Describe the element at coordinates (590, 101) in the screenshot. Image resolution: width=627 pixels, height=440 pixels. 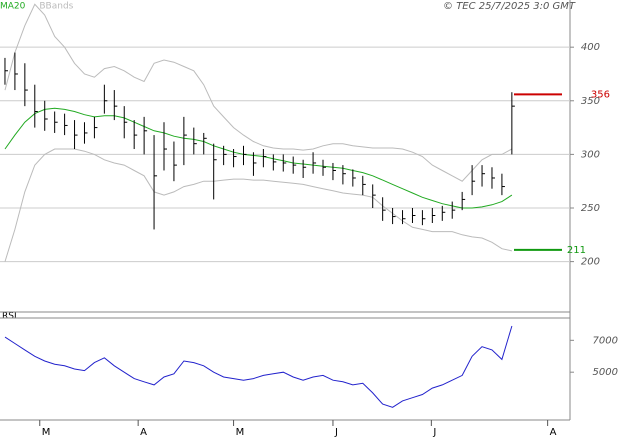
I see `y-tick-label: 350` at that location.